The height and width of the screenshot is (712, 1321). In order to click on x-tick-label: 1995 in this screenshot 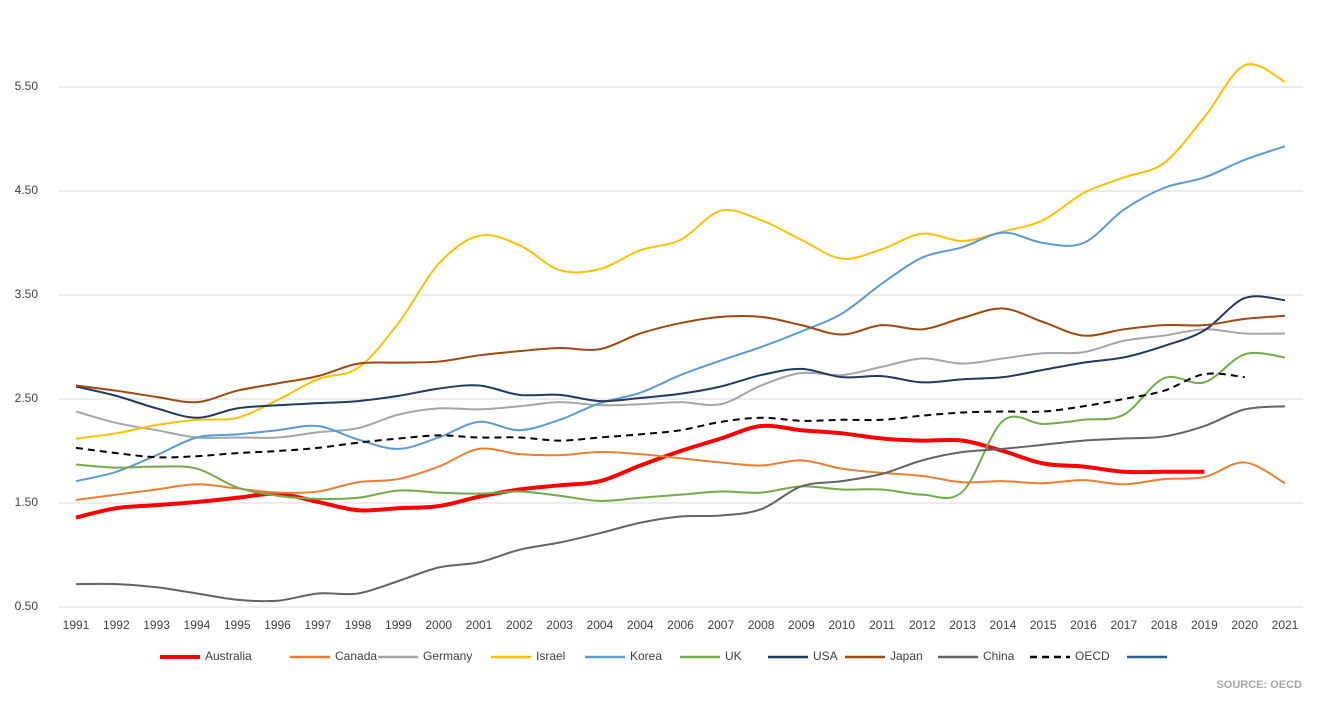, I will do `click(237, 625)`.